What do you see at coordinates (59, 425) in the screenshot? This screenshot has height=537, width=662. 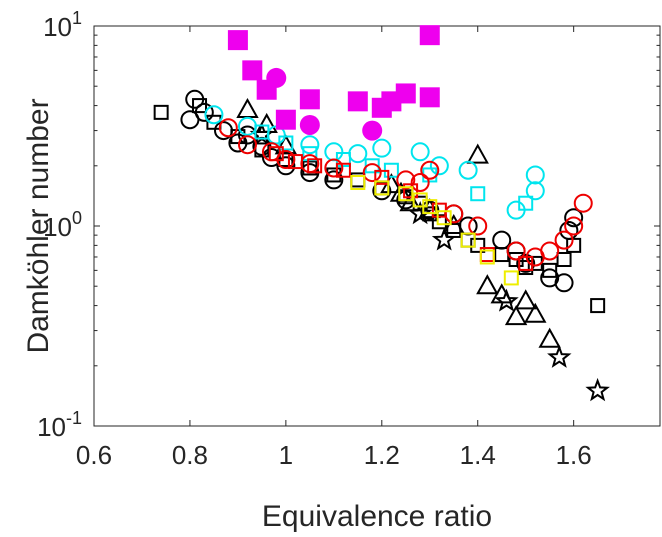 I see `y-tick-label: 10⁻¹` at bounding box center [59, 425].